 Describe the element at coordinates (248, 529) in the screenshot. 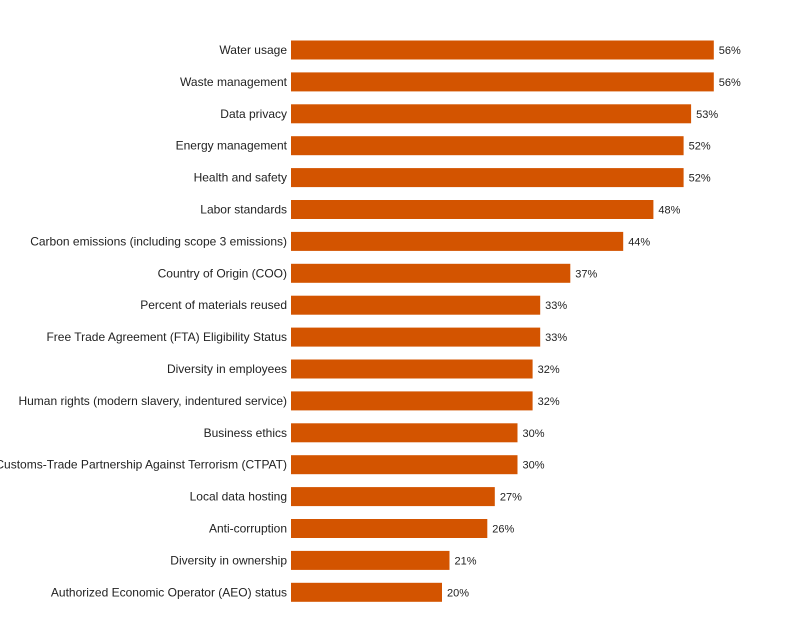

I see `category-label: Anti-corruption` at that location.